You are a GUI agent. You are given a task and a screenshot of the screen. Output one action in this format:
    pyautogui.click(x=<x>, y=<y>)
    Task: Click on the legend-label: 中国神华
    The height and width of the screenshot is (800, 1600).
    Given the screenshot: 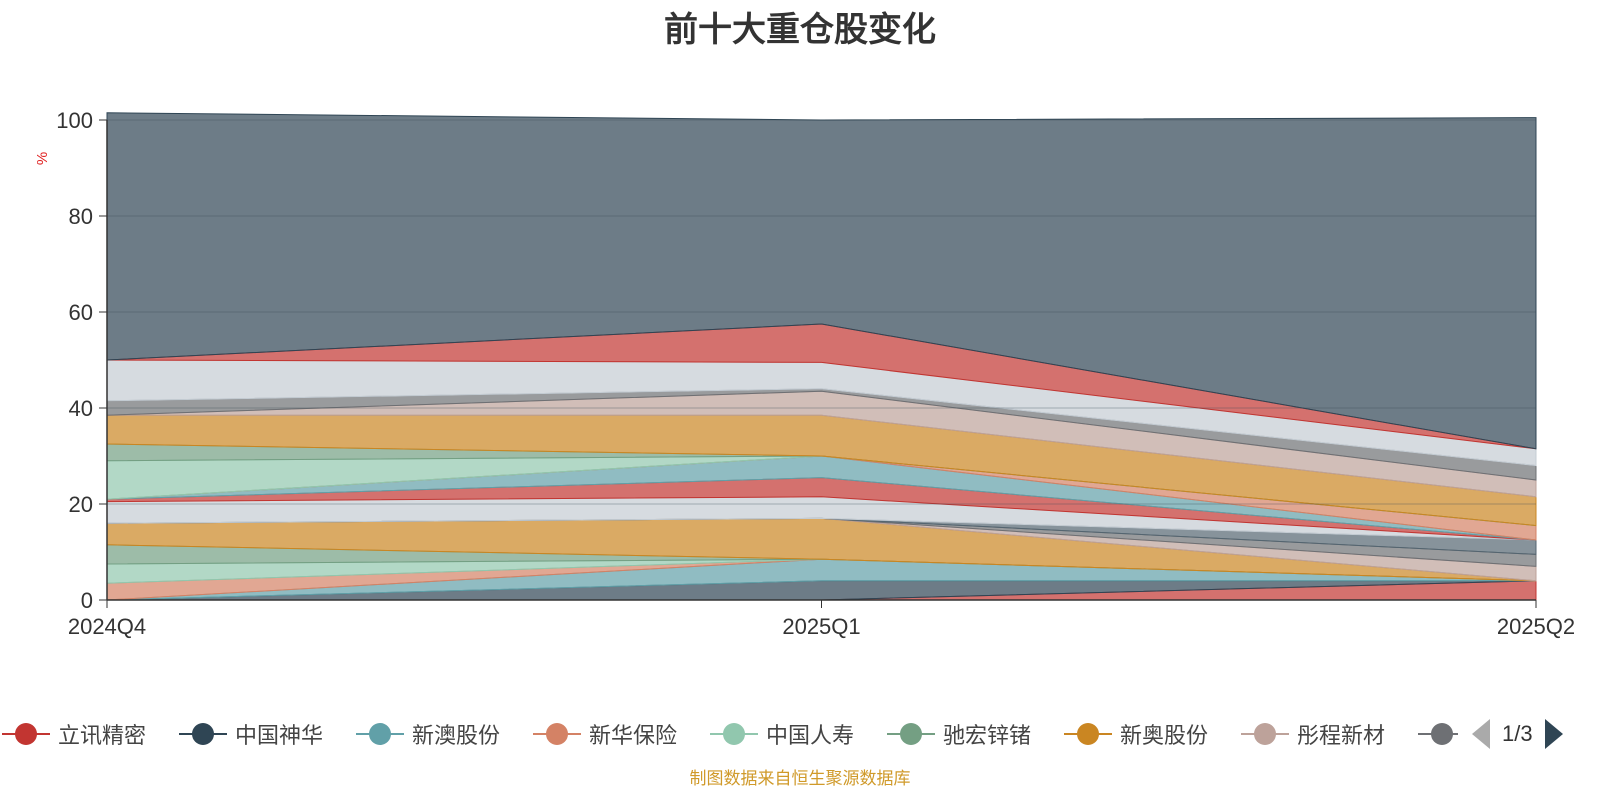 What is the action you would take?
    pyautogui.click(x=279, y=735)
    